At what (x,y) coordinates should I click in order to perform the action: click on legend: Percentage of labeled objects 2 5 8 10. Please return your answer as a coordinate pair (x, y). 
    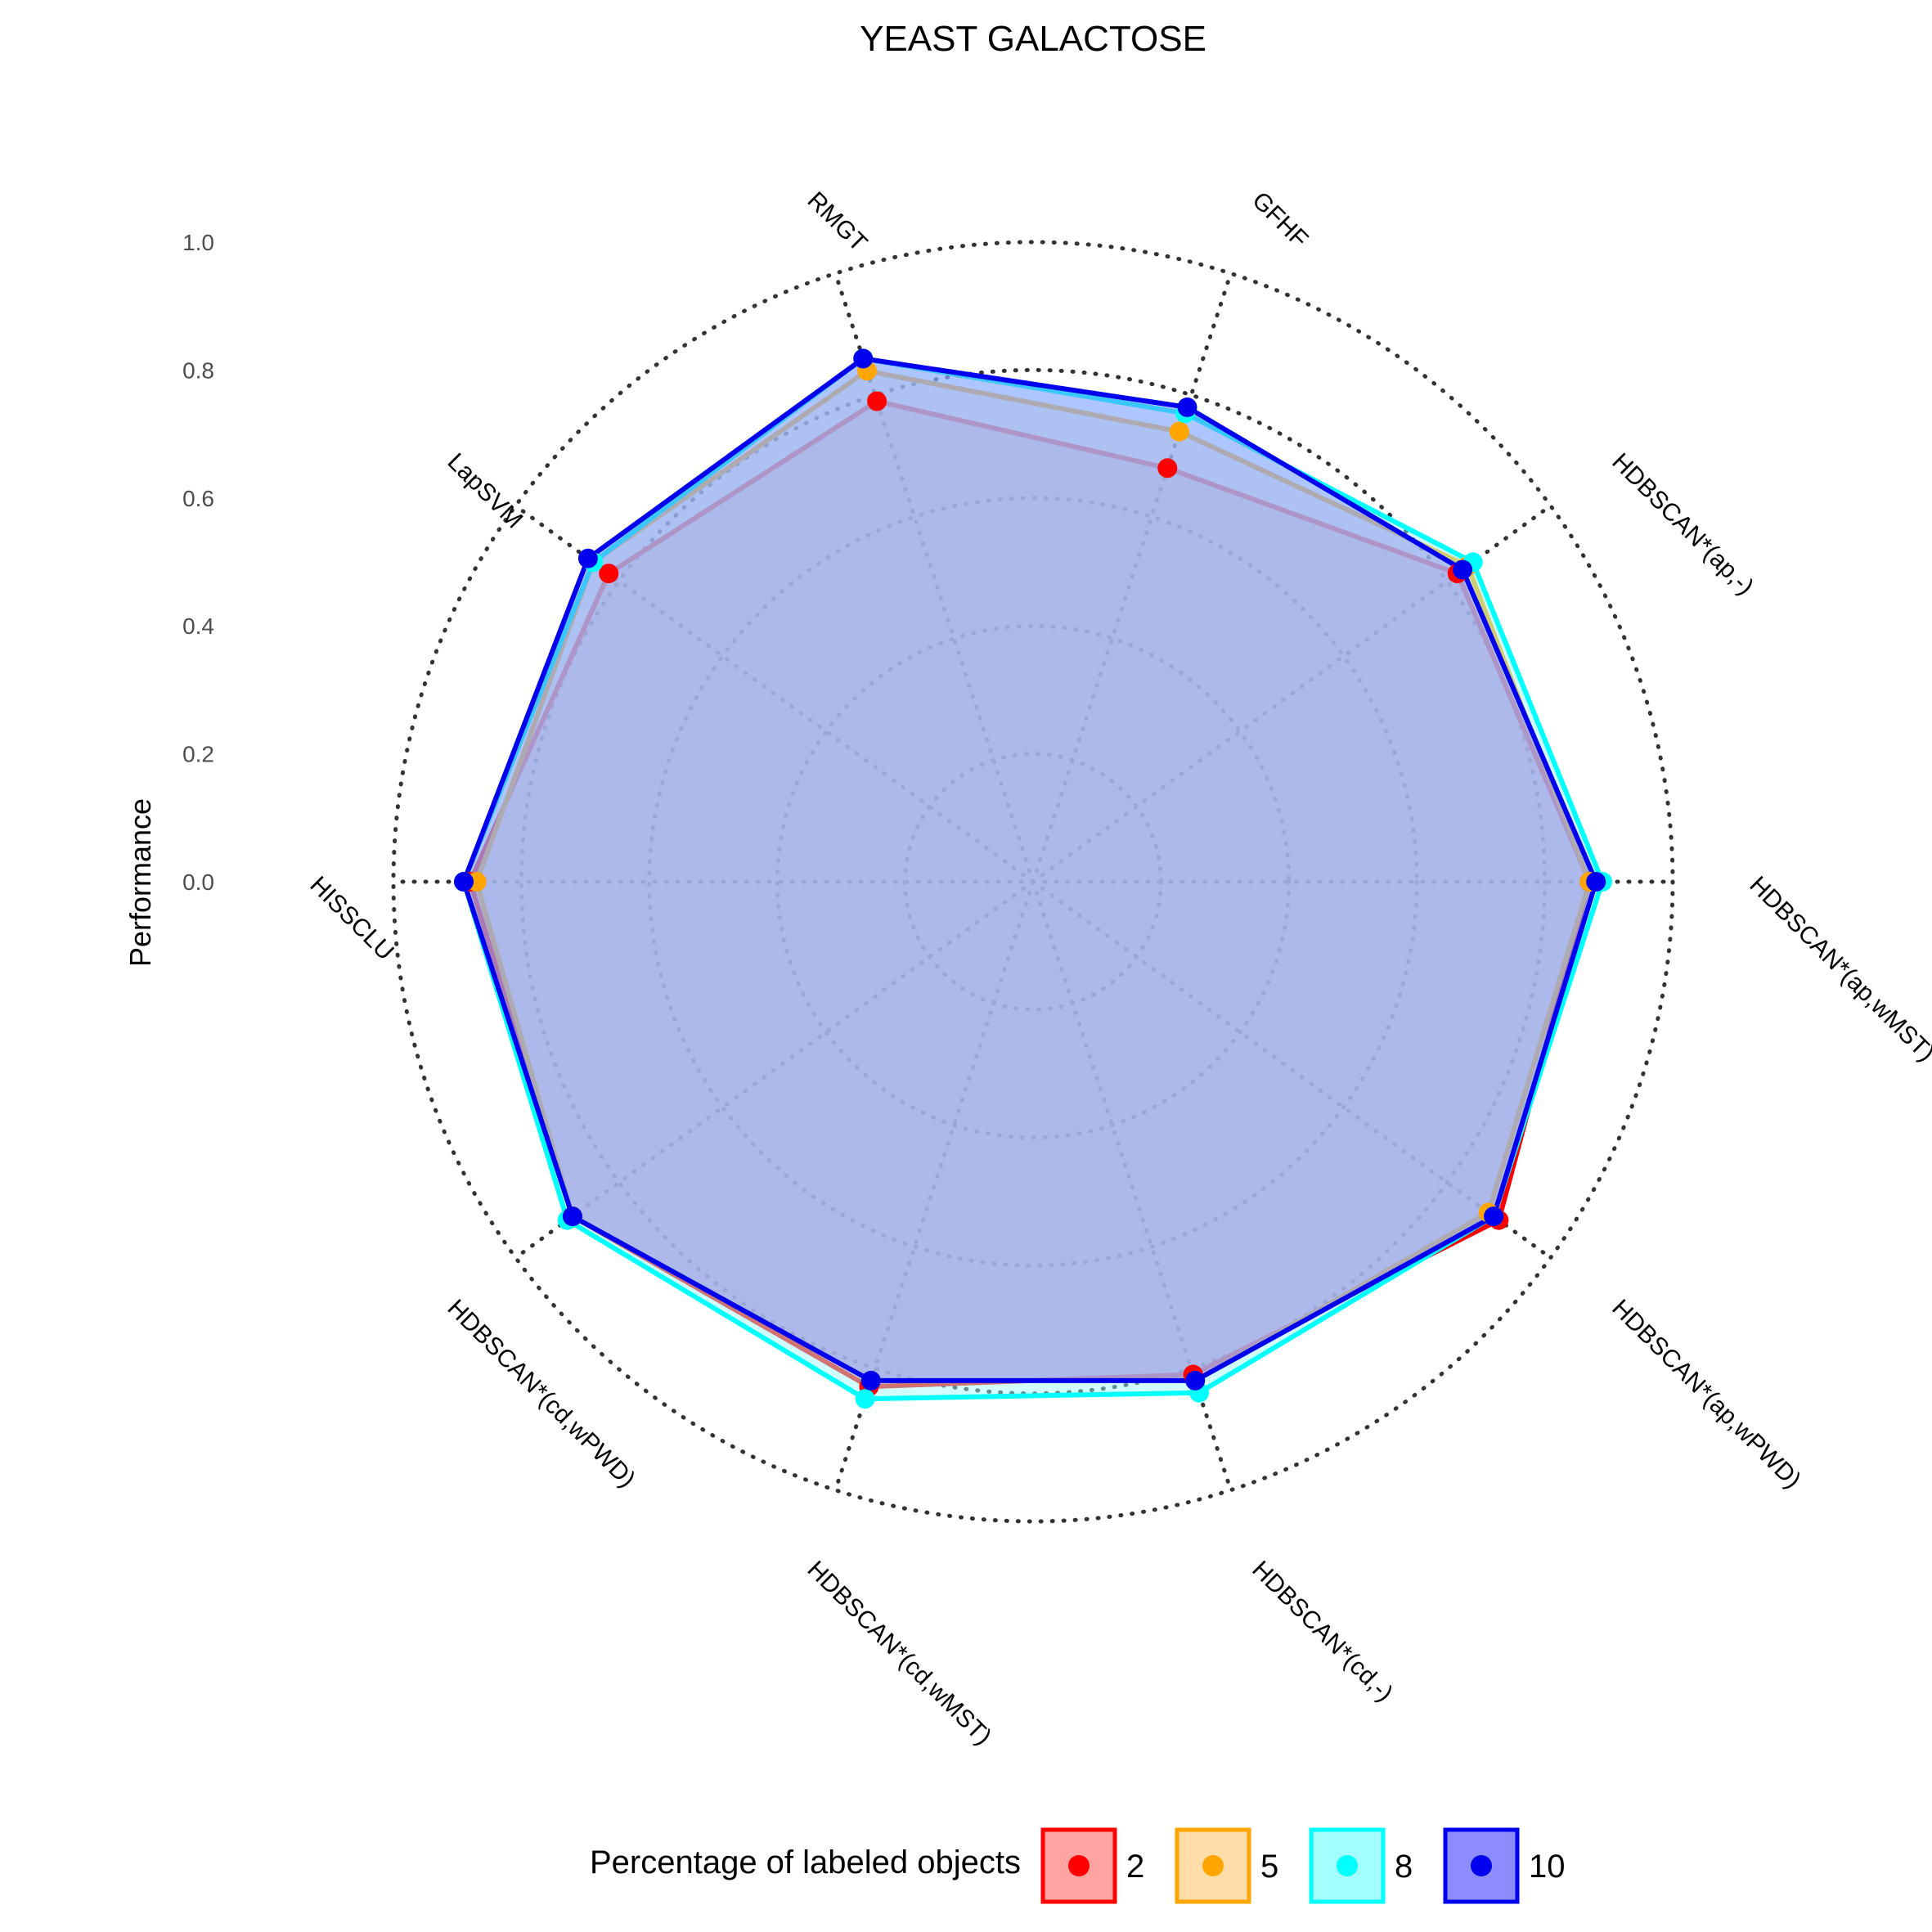
    Looking at the image, I should click on (1078, 1866).